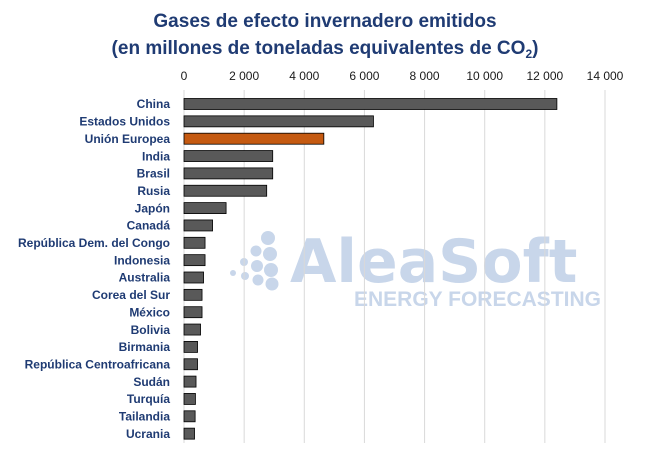 This screenshot has height=452, width=650. I want to click on chart-title-line2-end: ), so click(535, 48).